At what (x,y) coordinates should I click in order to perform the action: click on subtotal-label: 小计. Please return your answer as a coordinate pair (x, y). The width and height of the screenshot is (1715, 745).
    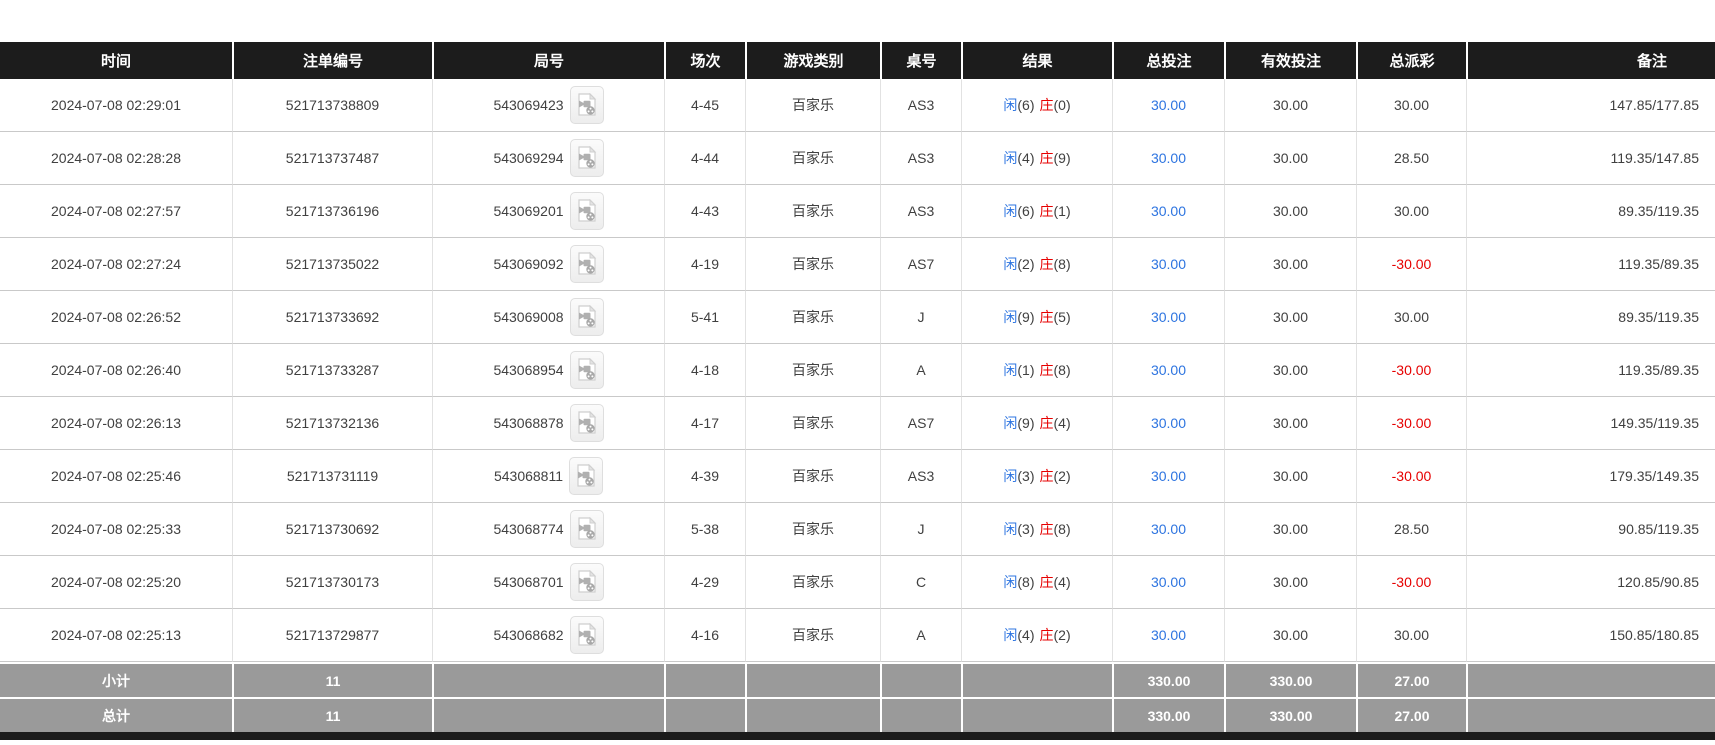
    Looking at the image, I should click on (116, 679).